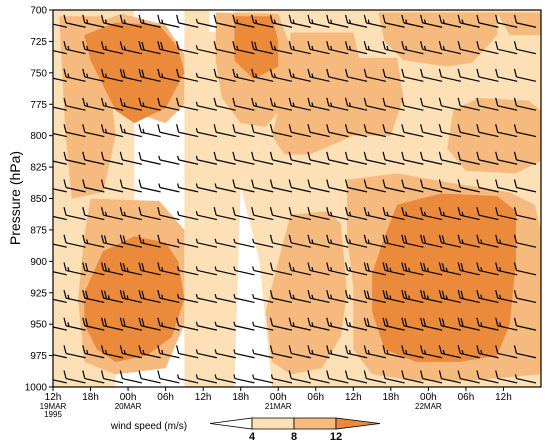  What do you see at coordinates (39, 200) in the screenshot?
I see `y-axis: 700 725 750 775 800 825 850 875 900 925 950 975 1000` at bounding box center [39, 200].